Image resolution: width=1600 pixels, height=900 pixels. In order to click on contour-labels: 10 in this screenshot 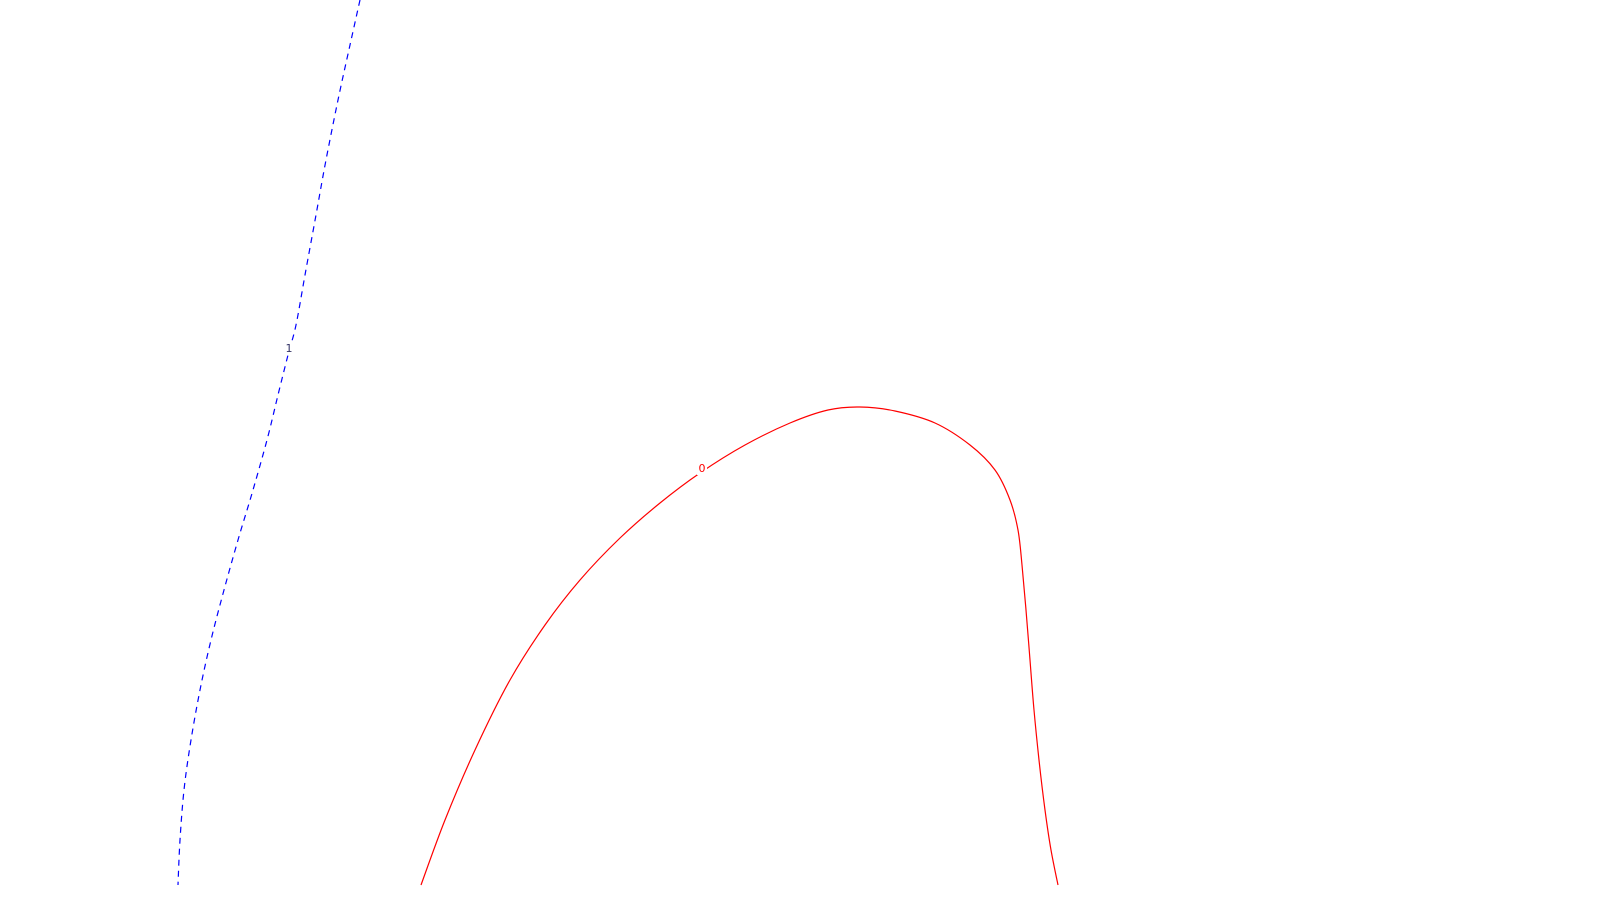, I will do `click(495, 408)`.